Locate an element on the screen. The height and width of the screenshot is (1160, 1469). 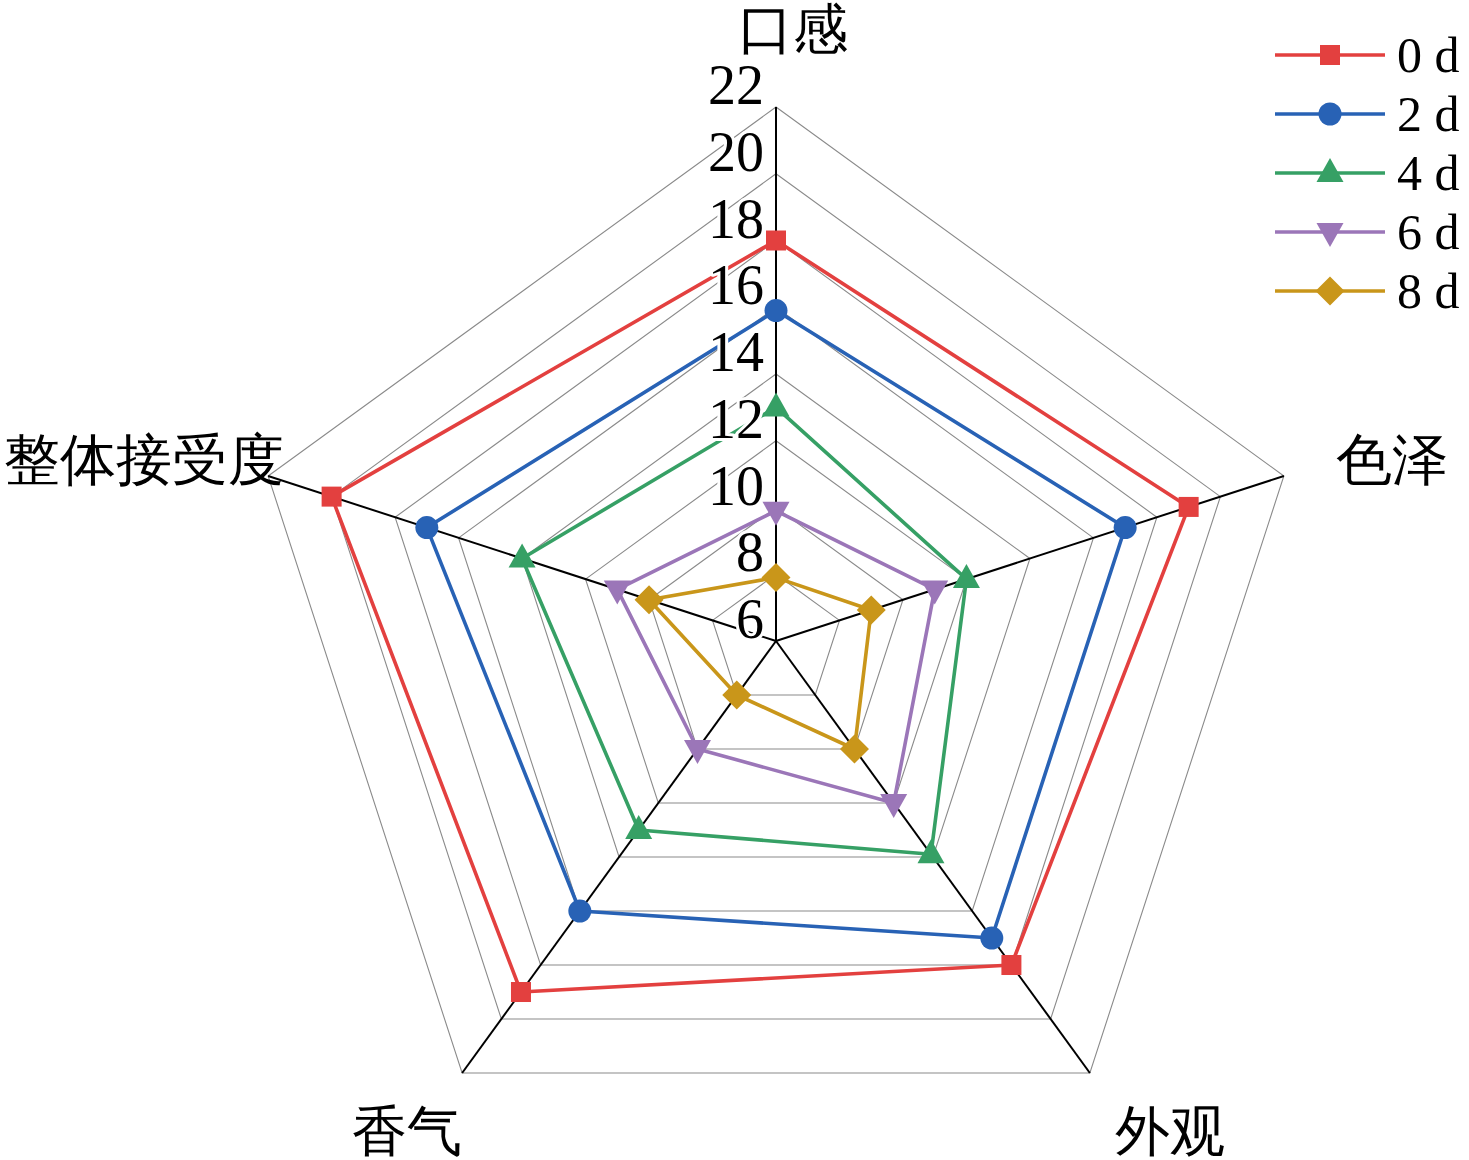
category-label: 整体接受度 is located at coordinates (144, 460).